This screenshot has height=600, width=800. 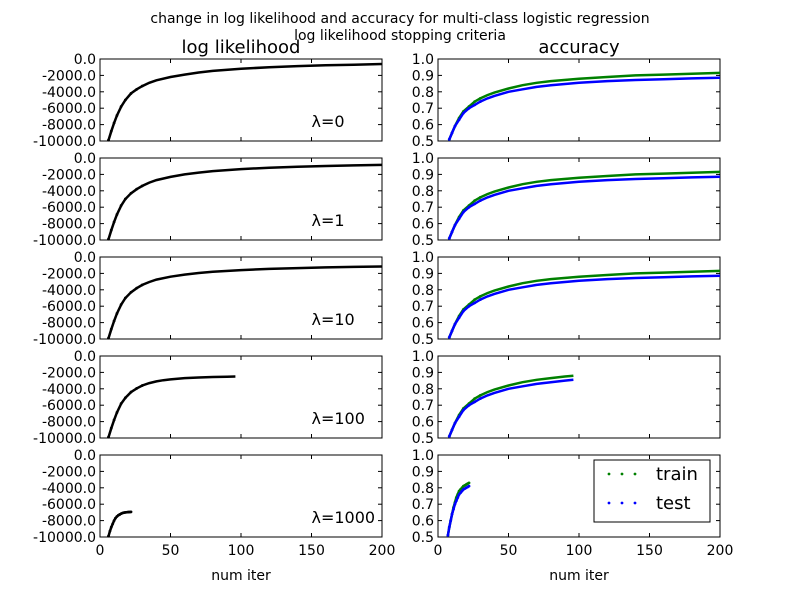 I want to click on x-tick-label: 150, so click(x=649, y=551).